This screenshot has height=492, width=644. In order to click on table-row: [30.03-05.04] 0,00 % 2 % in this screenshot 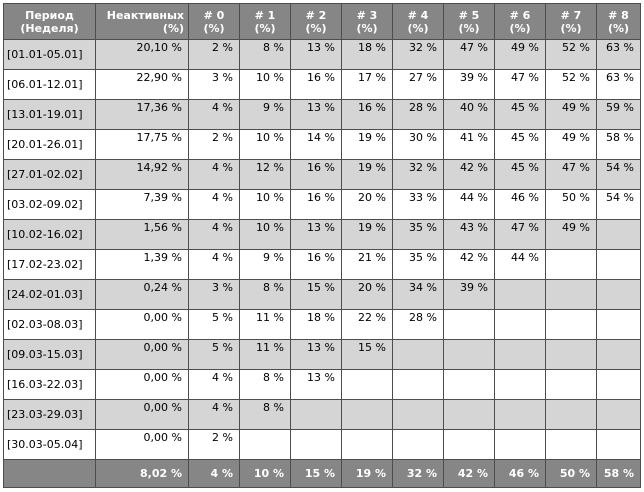, I will do `click(322, 444)`.